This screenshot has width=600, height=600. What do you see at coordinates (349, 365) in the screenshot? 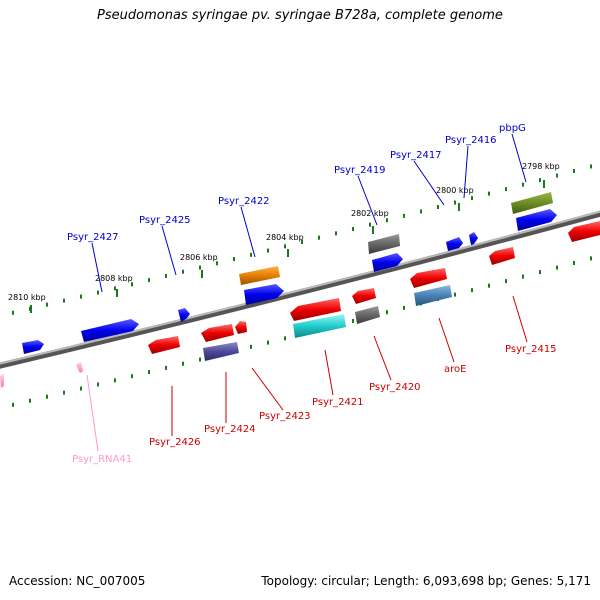
I see `bottom-leader-lines` at bounding box center [349, 365].